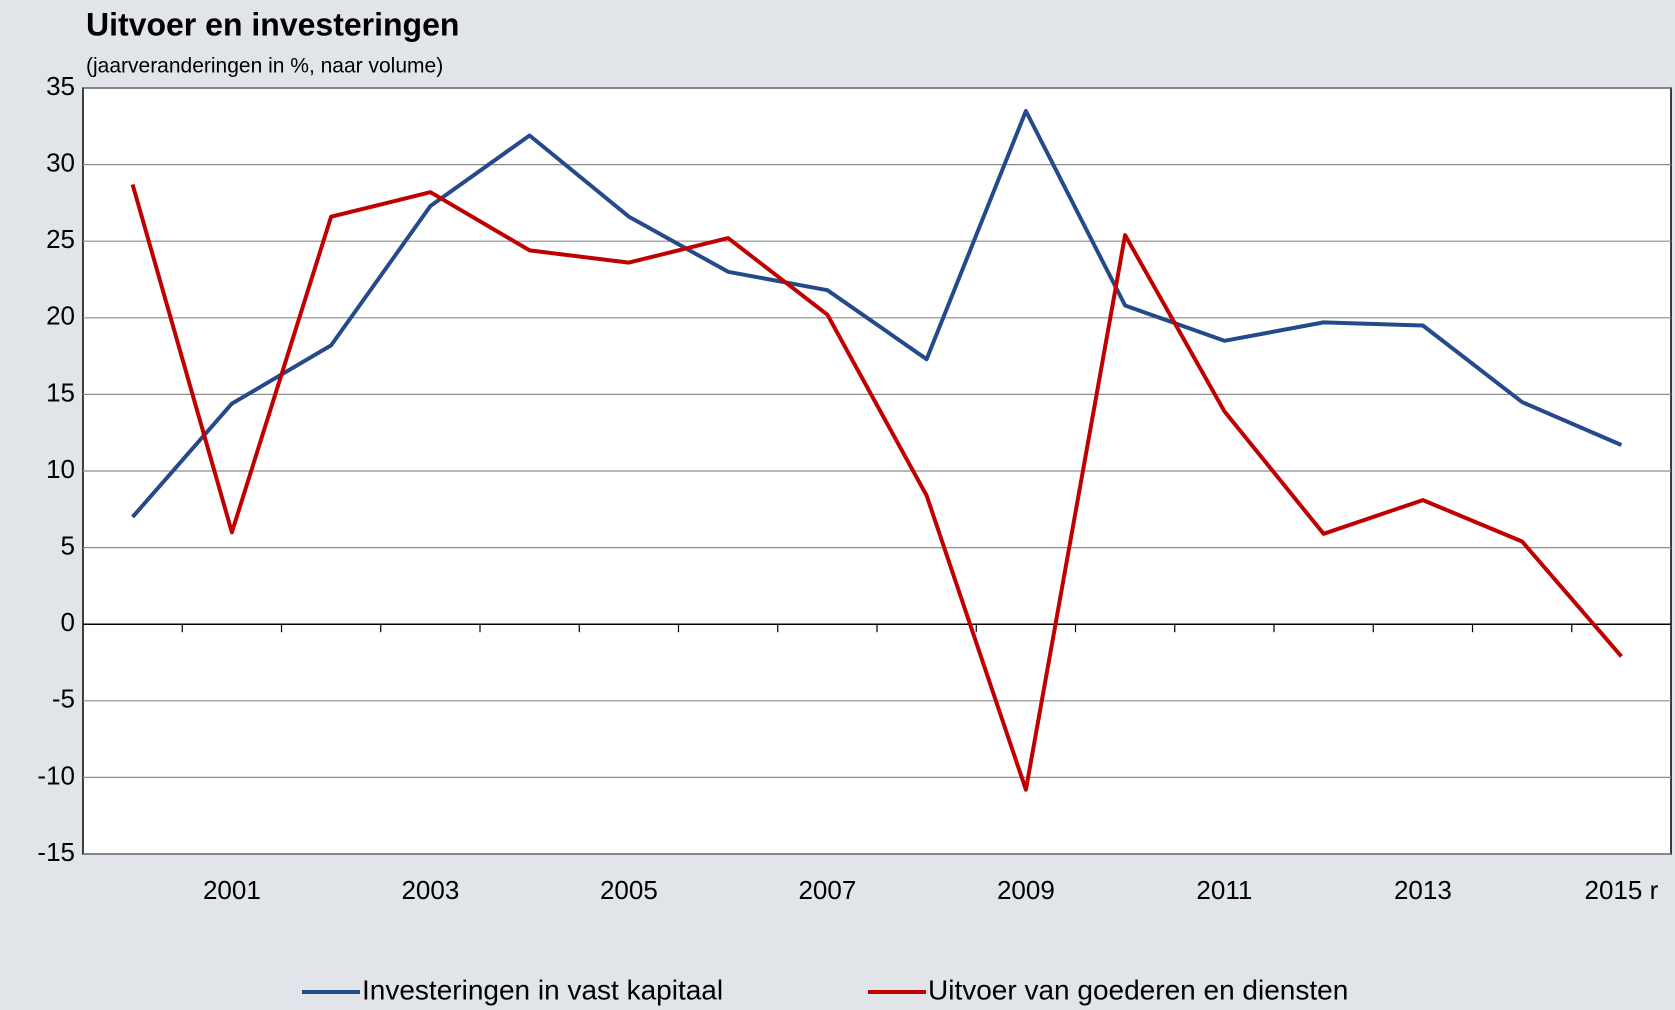 This screenshot has height=1010, width=1675. Describe the element at coordinates (542, 989) in the screenshot. I see `legend-label: Investeringen in vast kapitaal` at that location.